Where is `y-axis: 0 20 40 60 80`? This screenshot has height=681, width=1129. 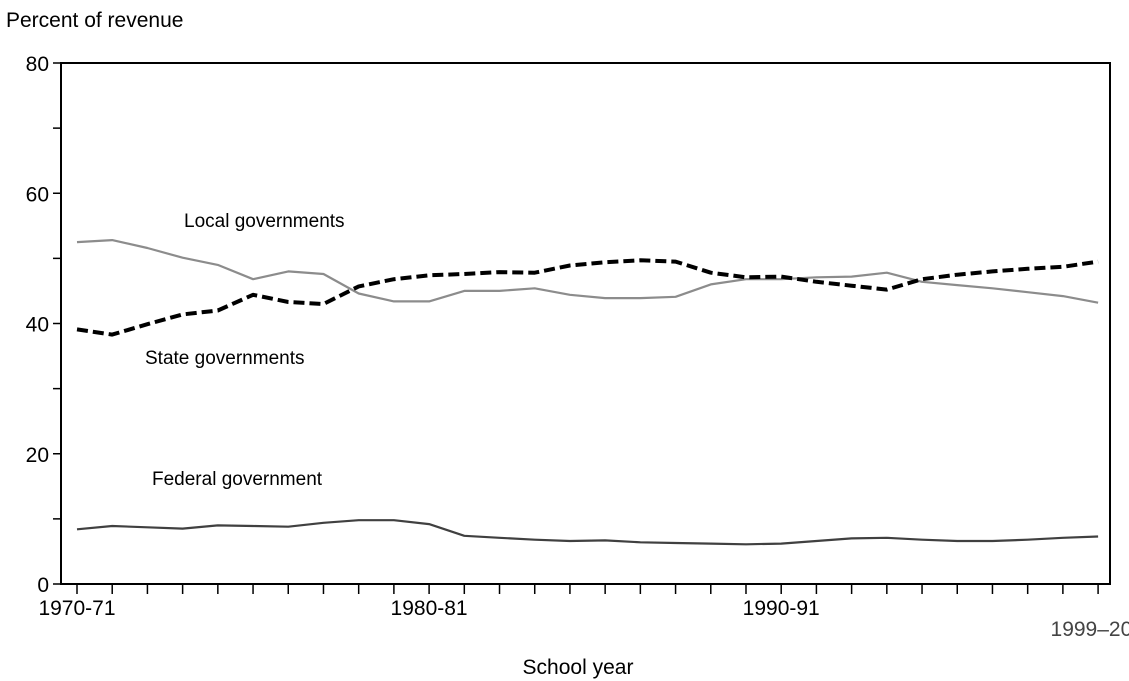
y-axis: 0 20 40 60 80 is located at coordinates (43, 325).